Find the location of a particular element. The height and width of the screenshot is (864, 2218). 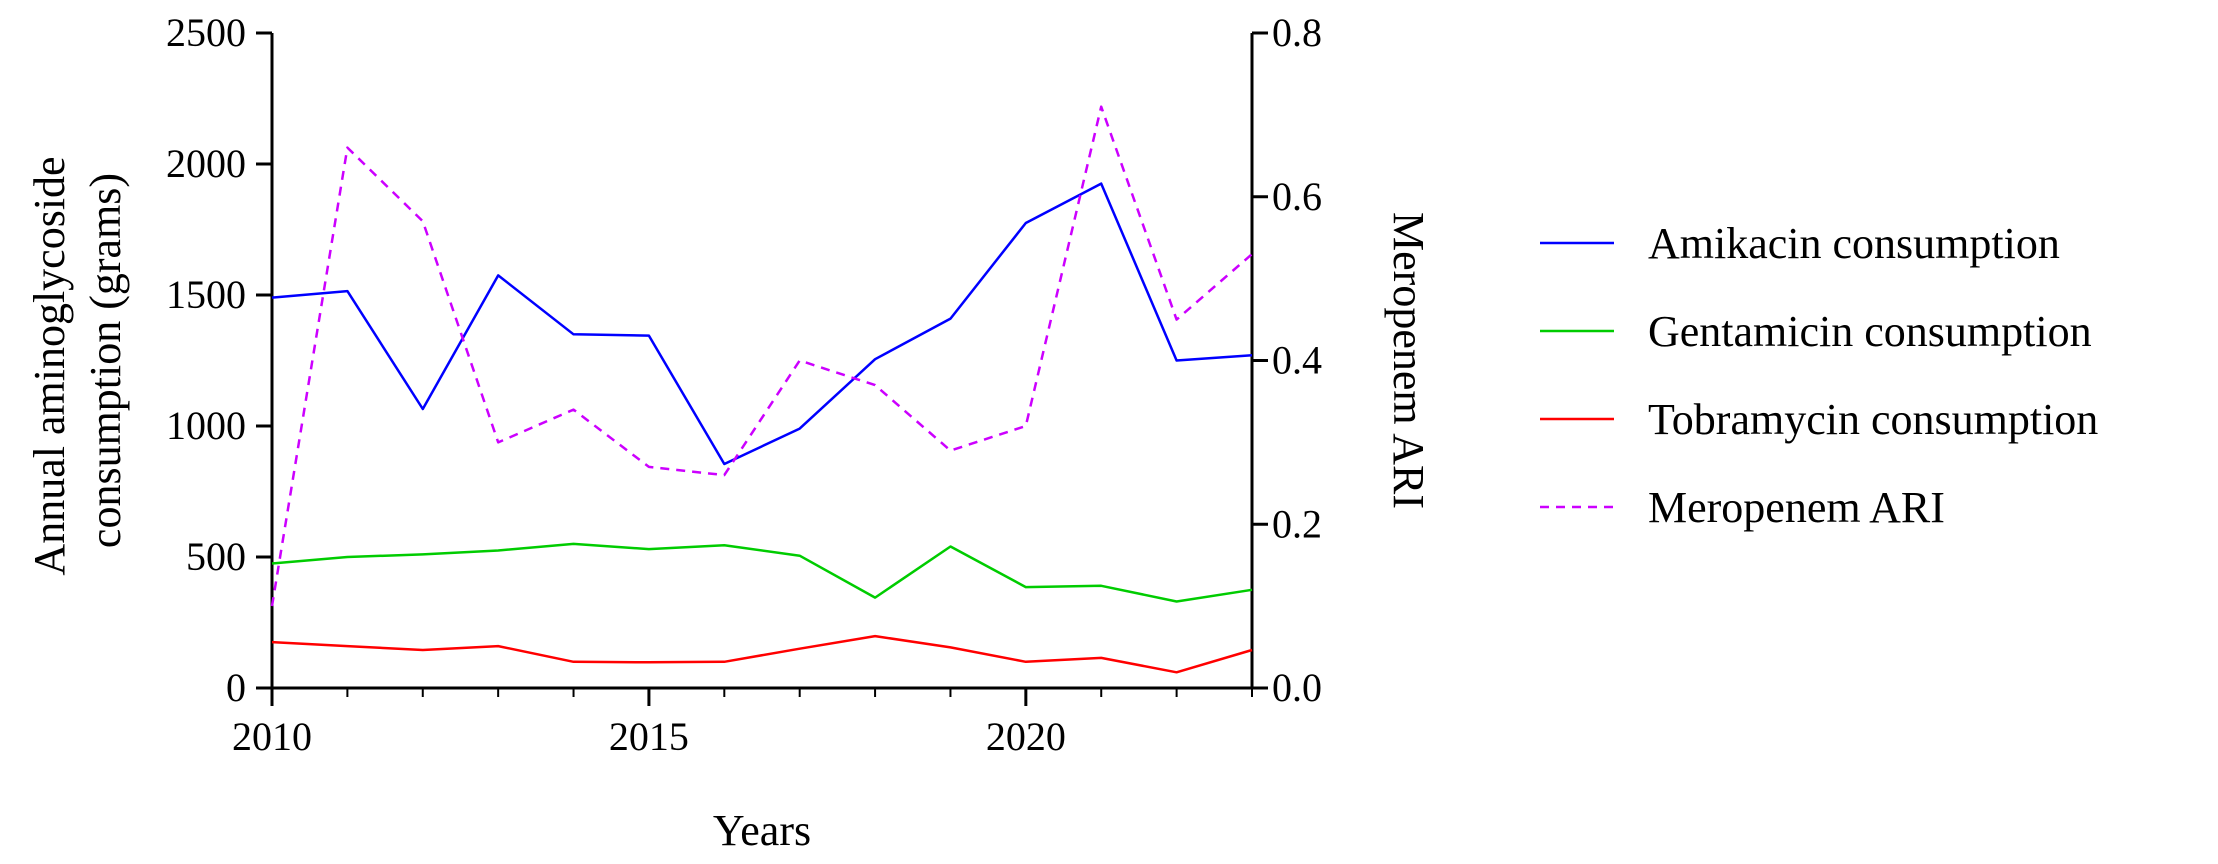

x-axis-title: Years is located at coordinates (762, 830).